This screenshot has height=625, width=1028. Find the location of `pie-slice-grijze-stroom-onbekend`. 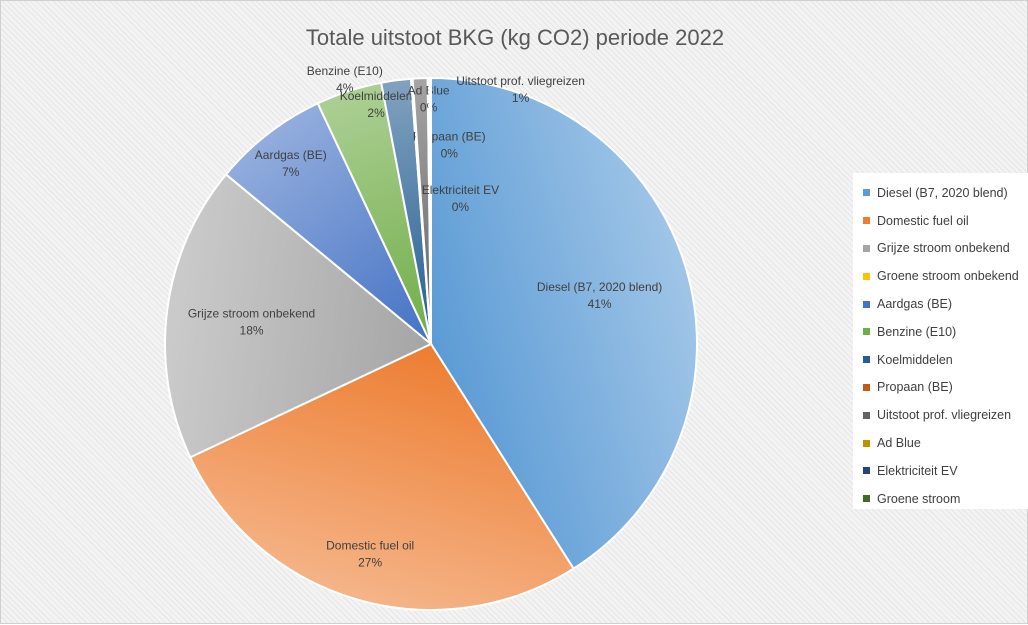

pie-slice-grijze-stroom-onbekend is located at coordinates (298, 316).